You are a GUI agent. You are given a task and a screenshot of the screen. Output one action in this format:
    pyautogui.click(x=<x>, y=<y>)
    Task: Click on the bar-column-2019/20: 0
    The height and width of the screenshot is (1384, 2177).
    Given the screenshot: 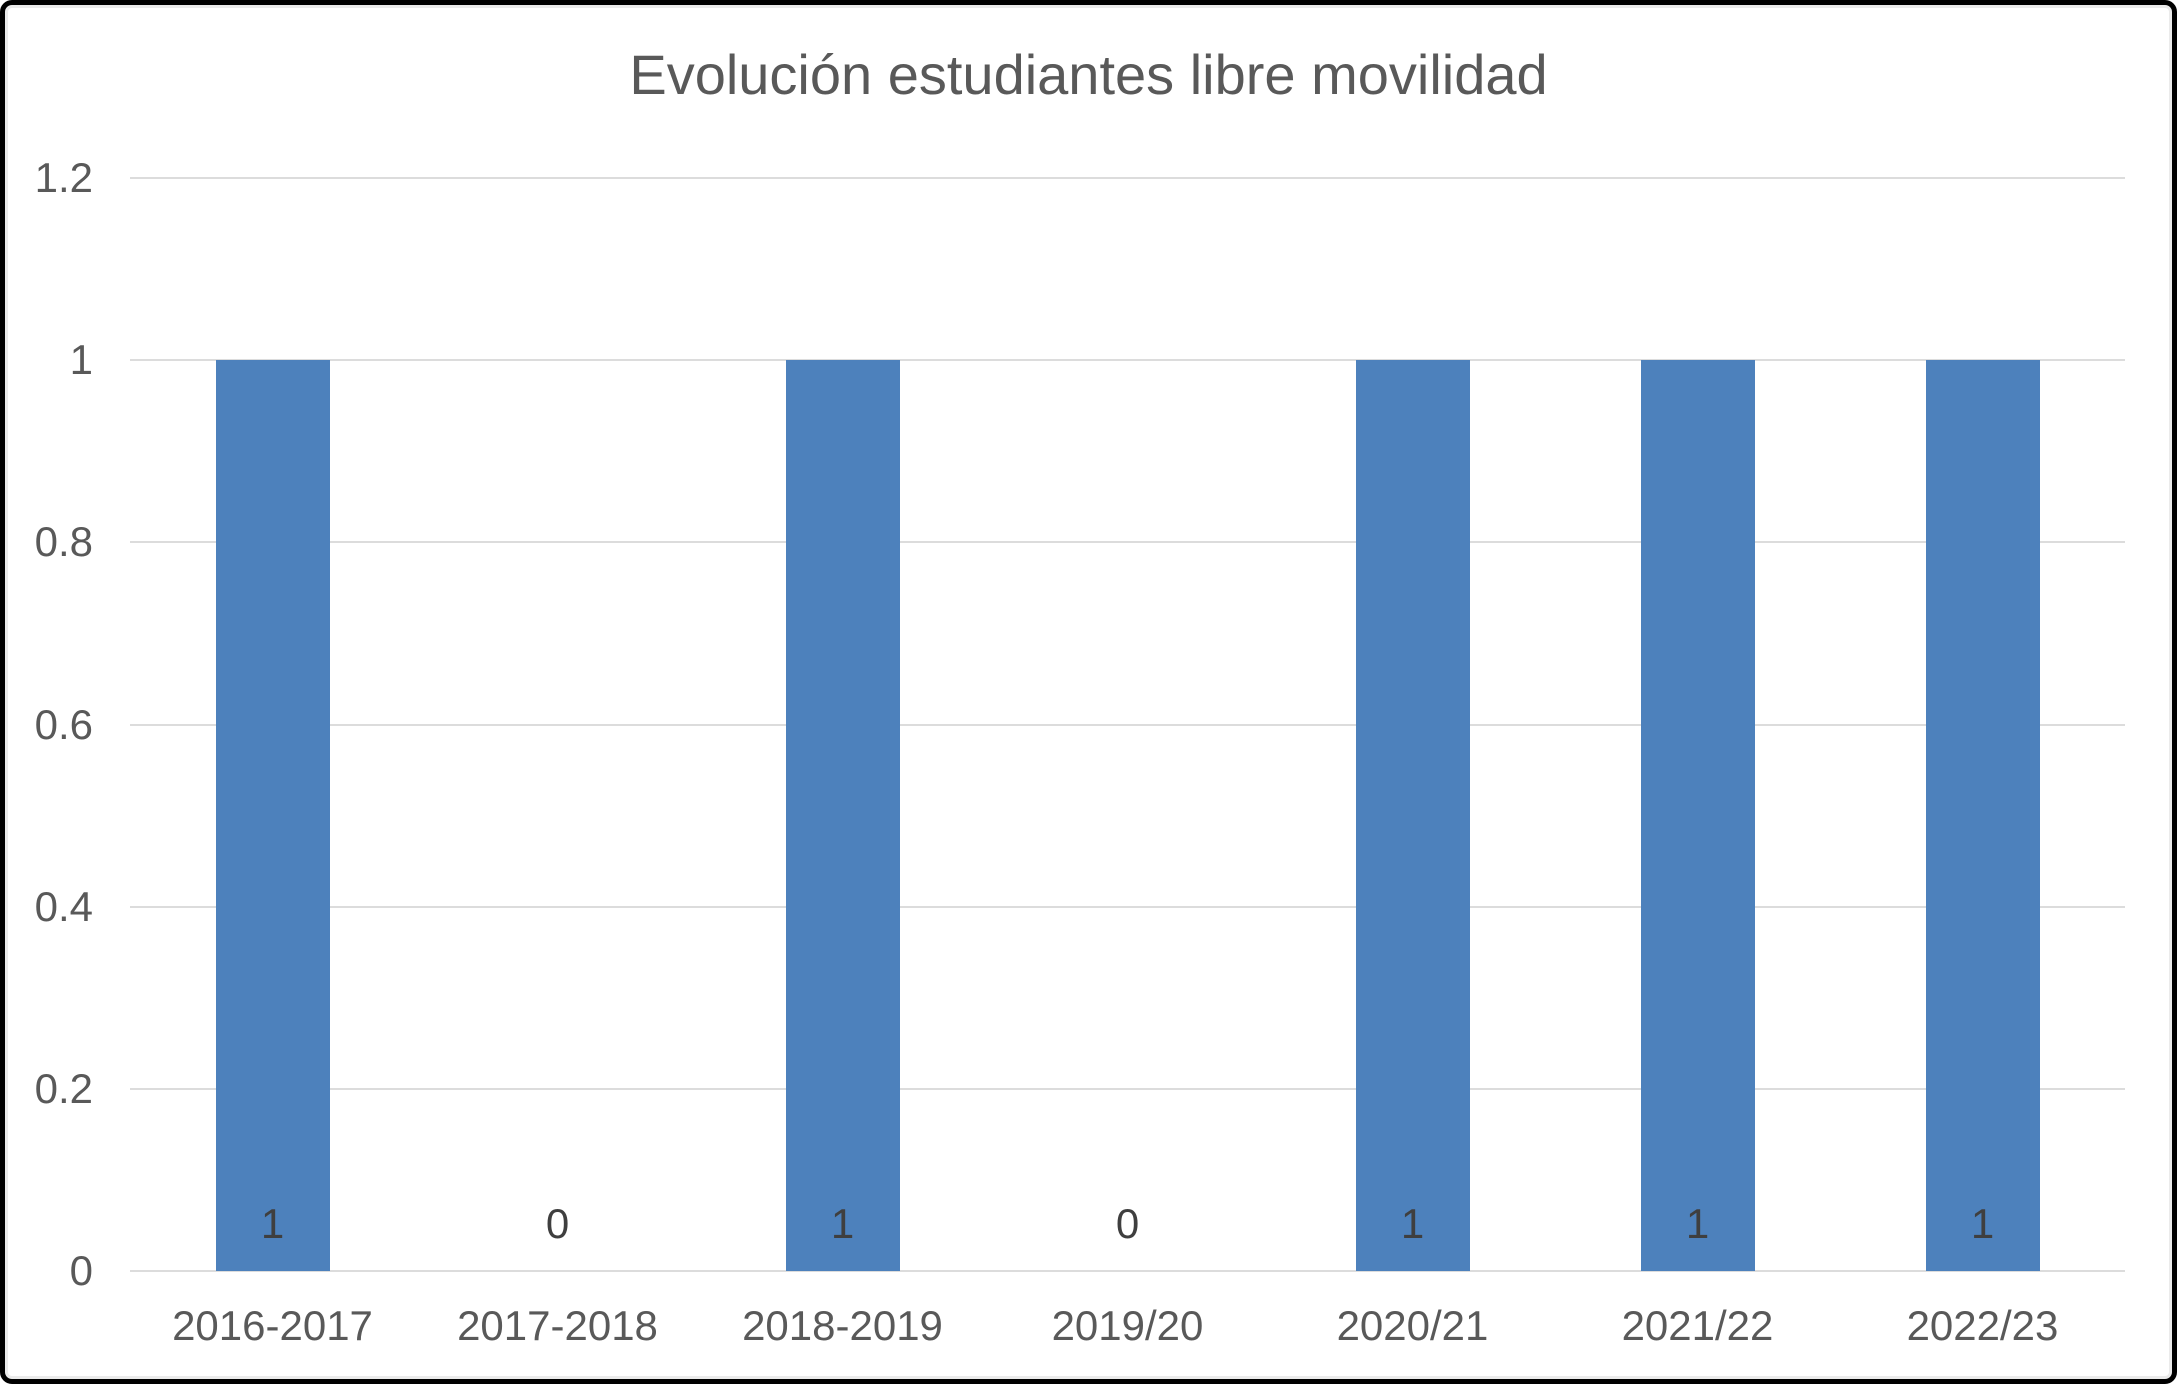 What is the action you would take?
    pyautogui.click(x=1127, y=724)
    